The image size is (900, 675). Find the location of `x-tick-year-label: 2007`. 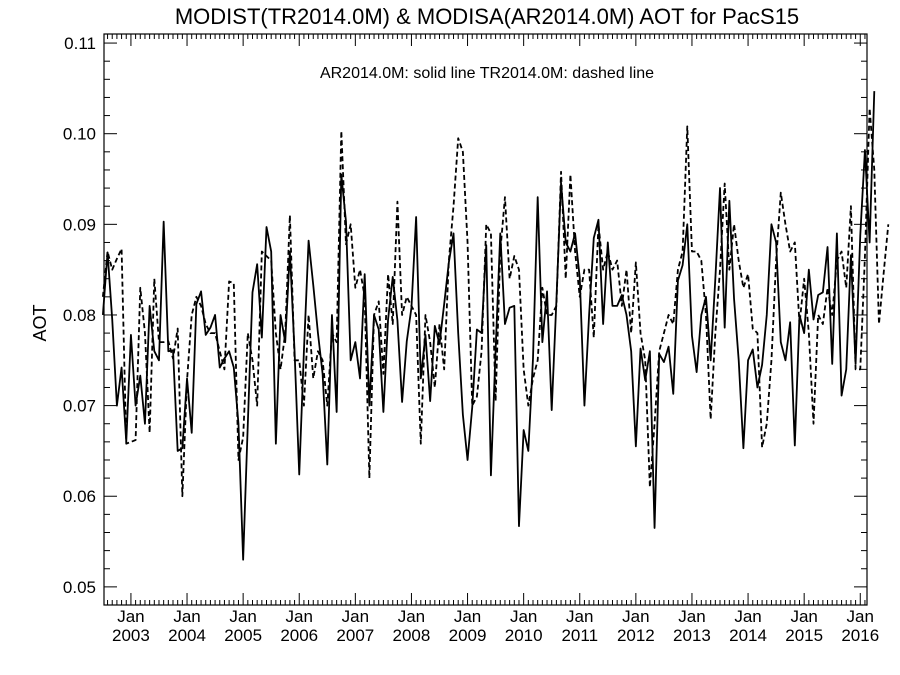

x-tick-year-label: 2007 is located at coordinates (355, 635).